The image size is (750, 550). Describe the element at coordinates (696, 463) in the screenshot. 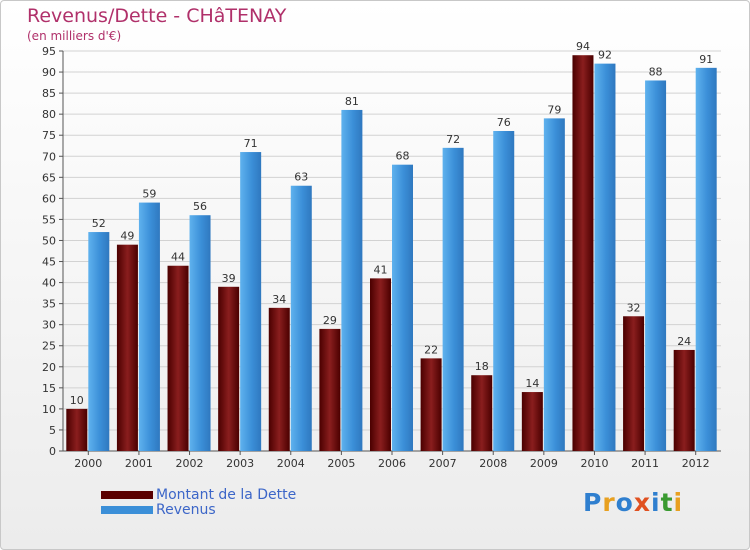

I see `x-tick-label: 2012` at that location.